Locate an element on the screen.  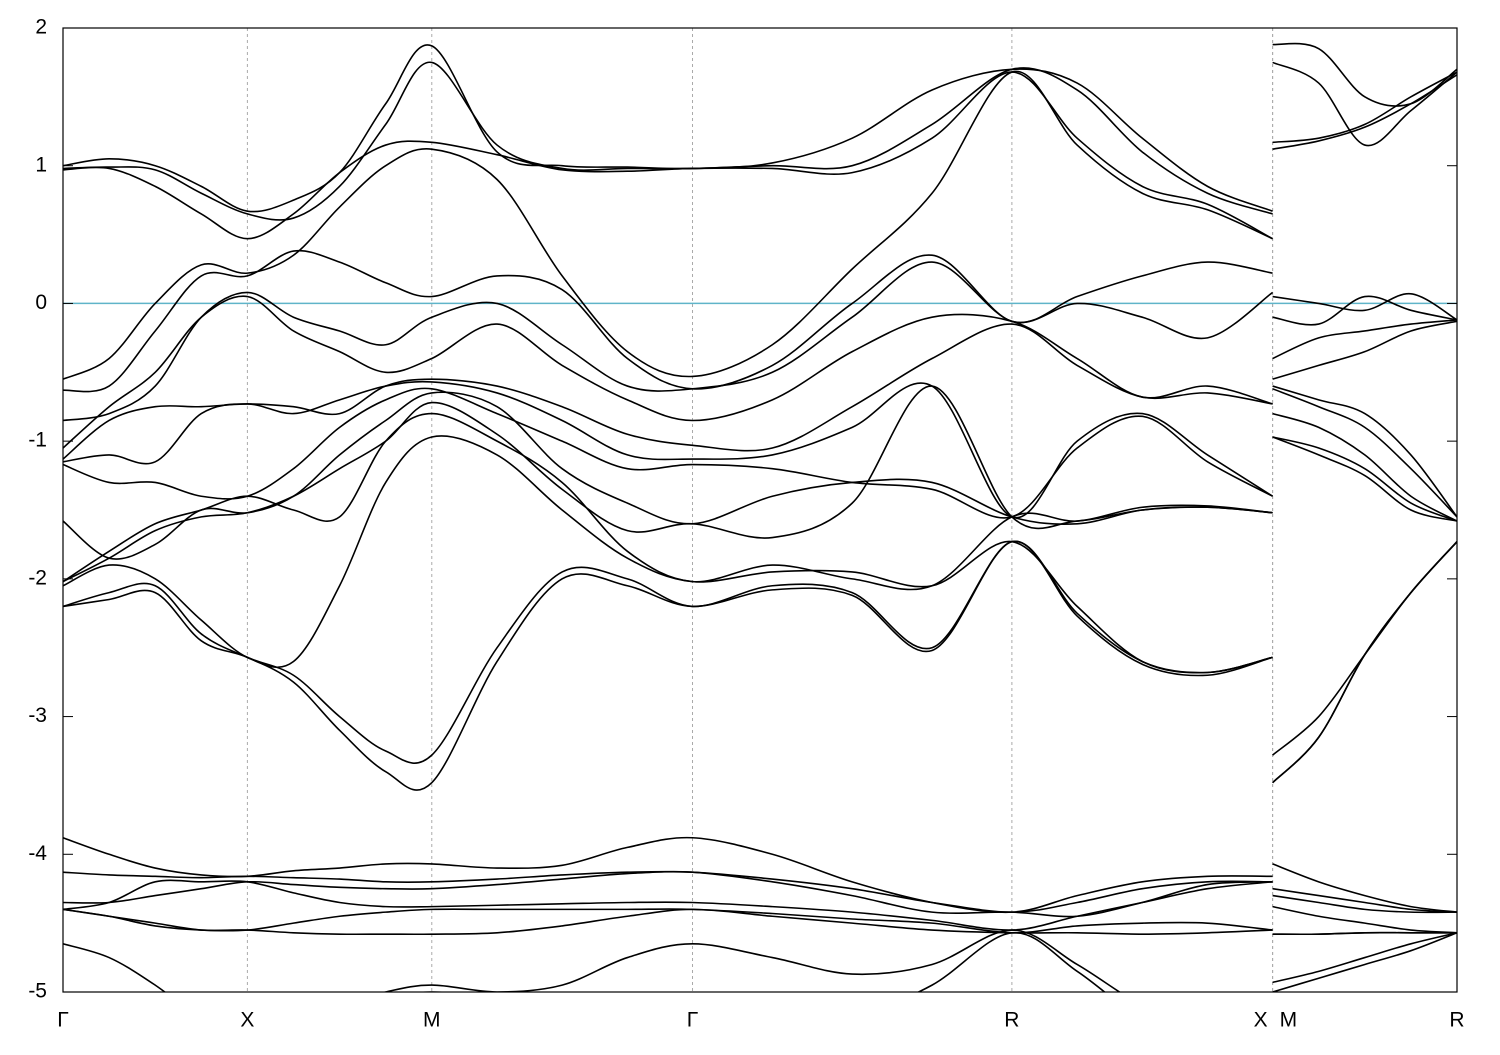
y-tick-label: -2 is located at coordinates (37, 577).